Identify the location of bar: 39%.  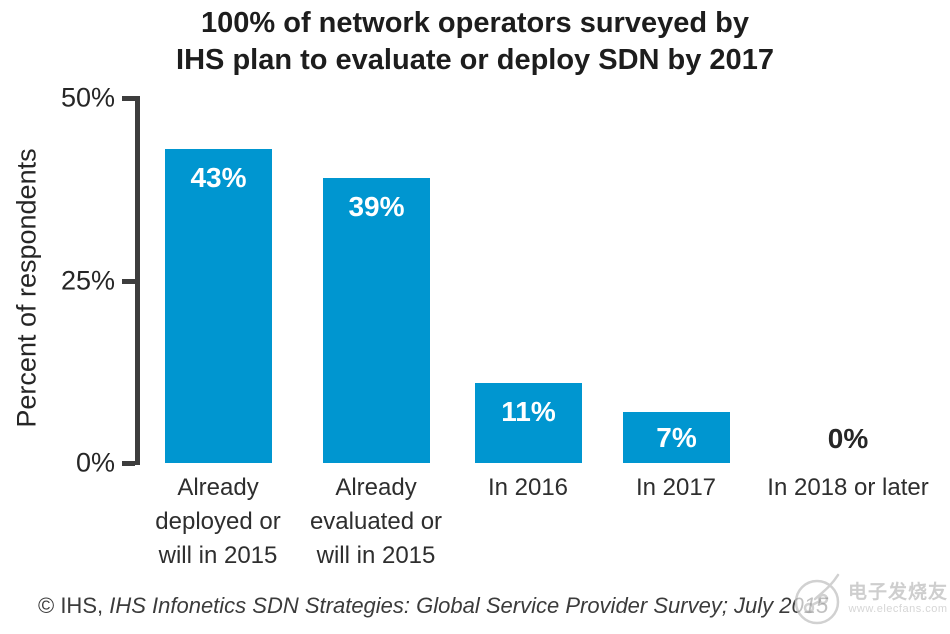
(376, 320).